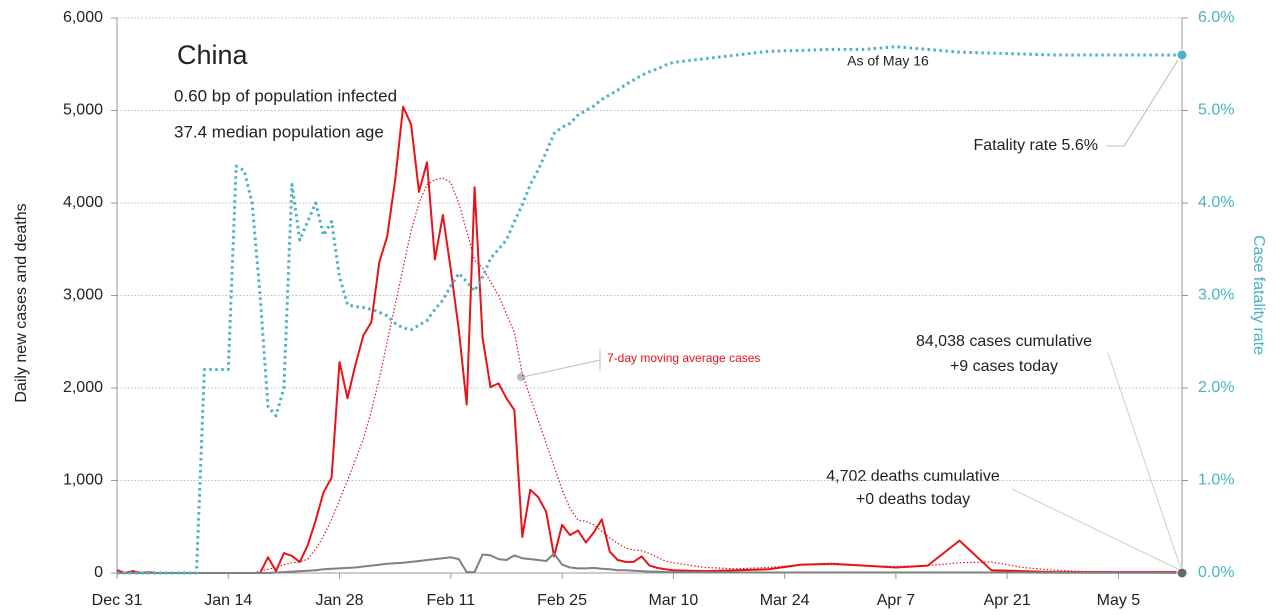 Image resolution: width=1276 pixels, height=615 pixels. Describe the element at coordinates (785, 600) in the screenshot. I see `x-tick-label: Mar 24` at that location.